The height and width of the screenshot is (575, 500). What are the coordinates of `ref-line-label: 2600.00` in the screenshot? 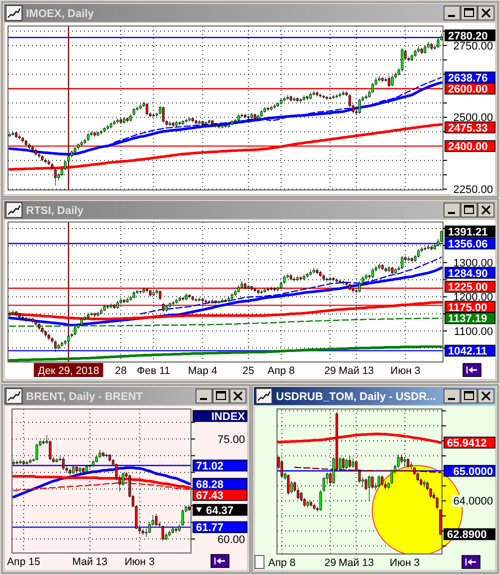 It's located at (468, 90).